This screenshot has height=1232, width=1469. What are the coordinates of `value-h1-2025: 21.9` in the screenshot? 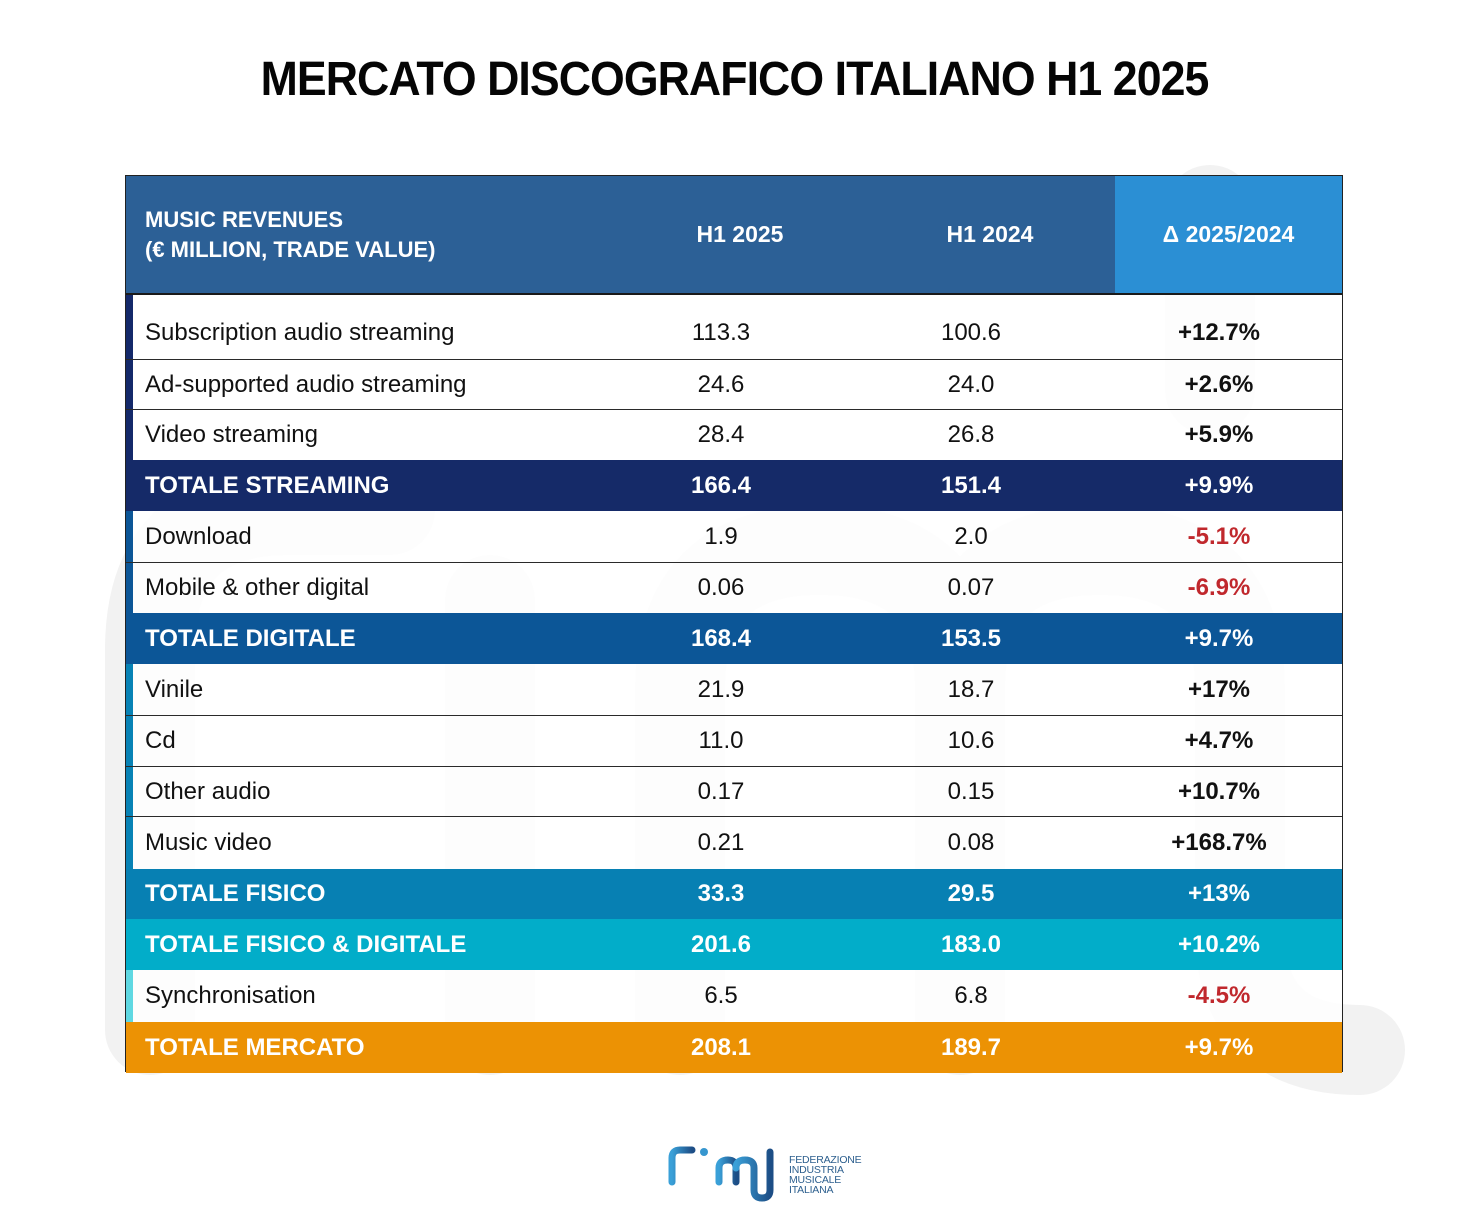 It's located at (721, 689).